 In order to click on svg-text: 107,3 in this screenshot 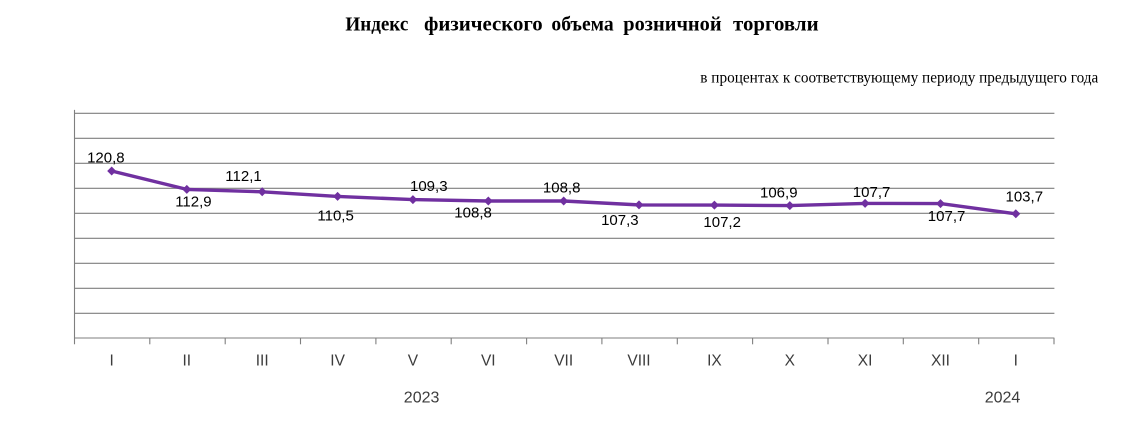, I will do `click(620, 220)`.